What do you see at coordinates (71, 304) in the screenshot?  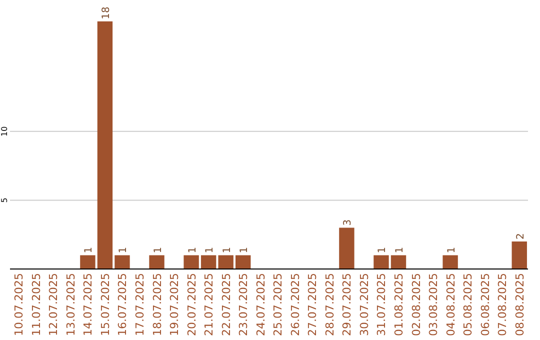 I see `x-tick-label: 13.07.2025` at bounding box center [71, 304].